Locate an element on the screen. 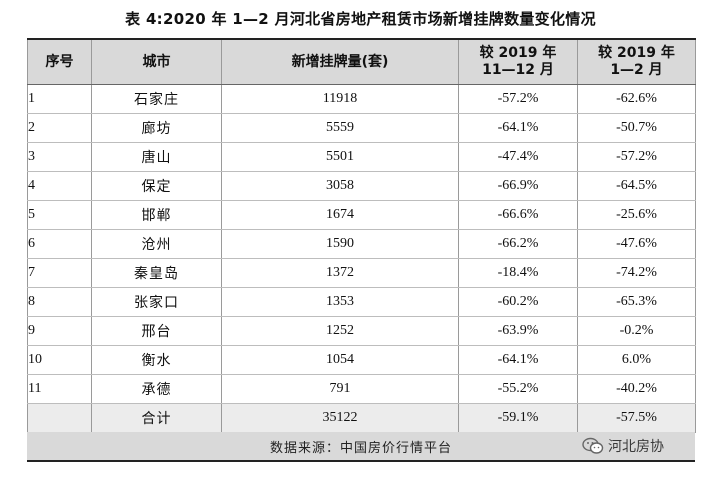  row-vs-jan-feb: -65.3% is located at coordinates (636, 302).